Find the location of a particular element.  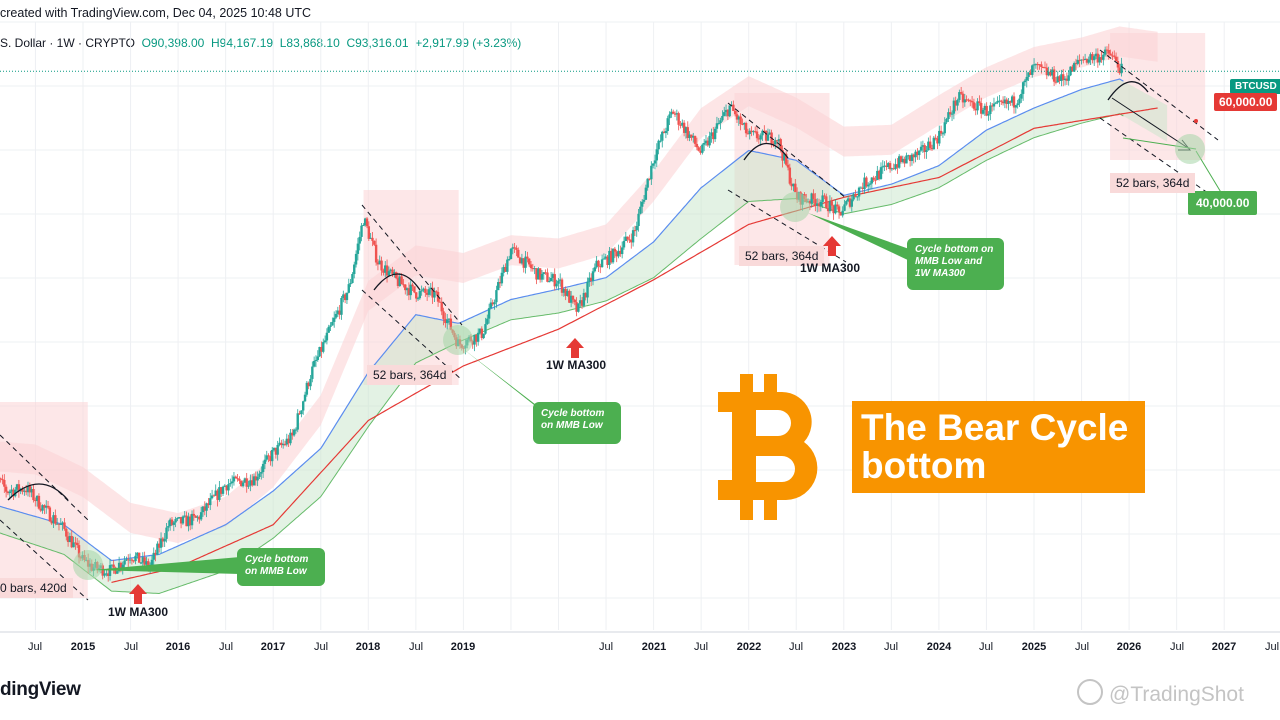

callout-pointer is located at coordinates (505, 382).